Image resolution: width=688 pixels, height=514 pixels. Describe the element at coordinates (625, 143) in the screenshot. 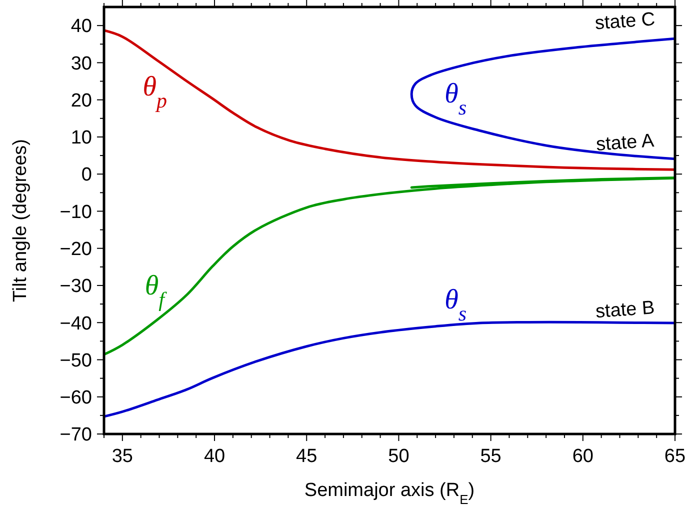

I see `annotation: state A` at that location.